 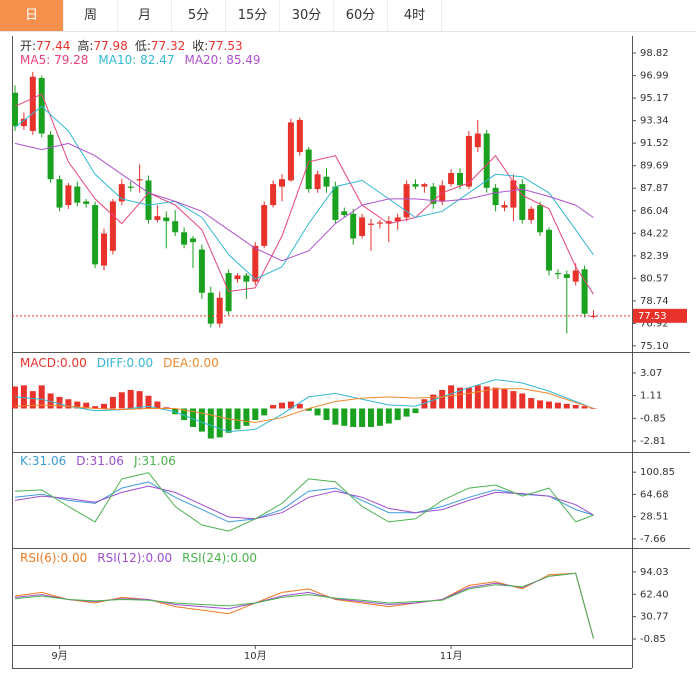 What do you see at coordinates (205, 60) in the screenshot?
I see `legend-name: MA20:` at bounding box center [205, 60].